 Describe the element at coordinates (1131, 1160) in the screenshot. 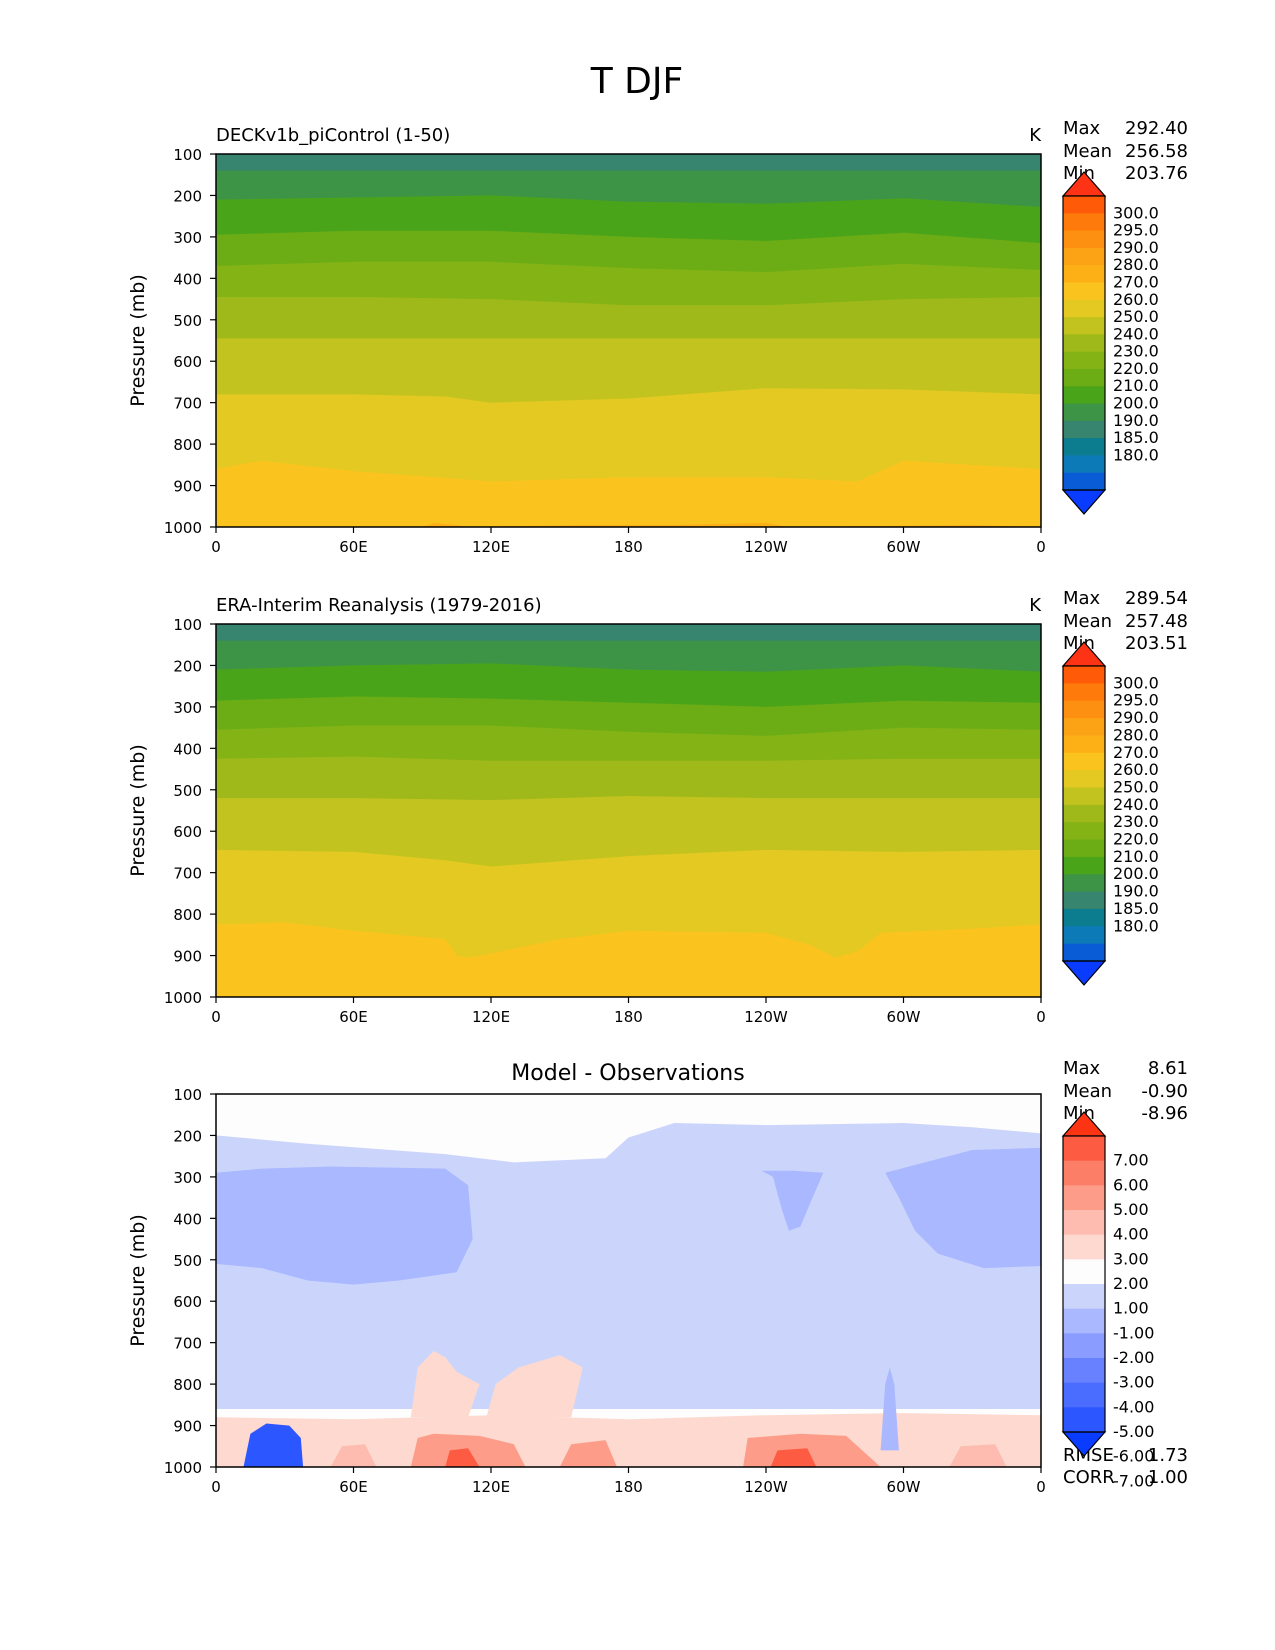

I see `colorbar-tick-label: 7.00` at that location.